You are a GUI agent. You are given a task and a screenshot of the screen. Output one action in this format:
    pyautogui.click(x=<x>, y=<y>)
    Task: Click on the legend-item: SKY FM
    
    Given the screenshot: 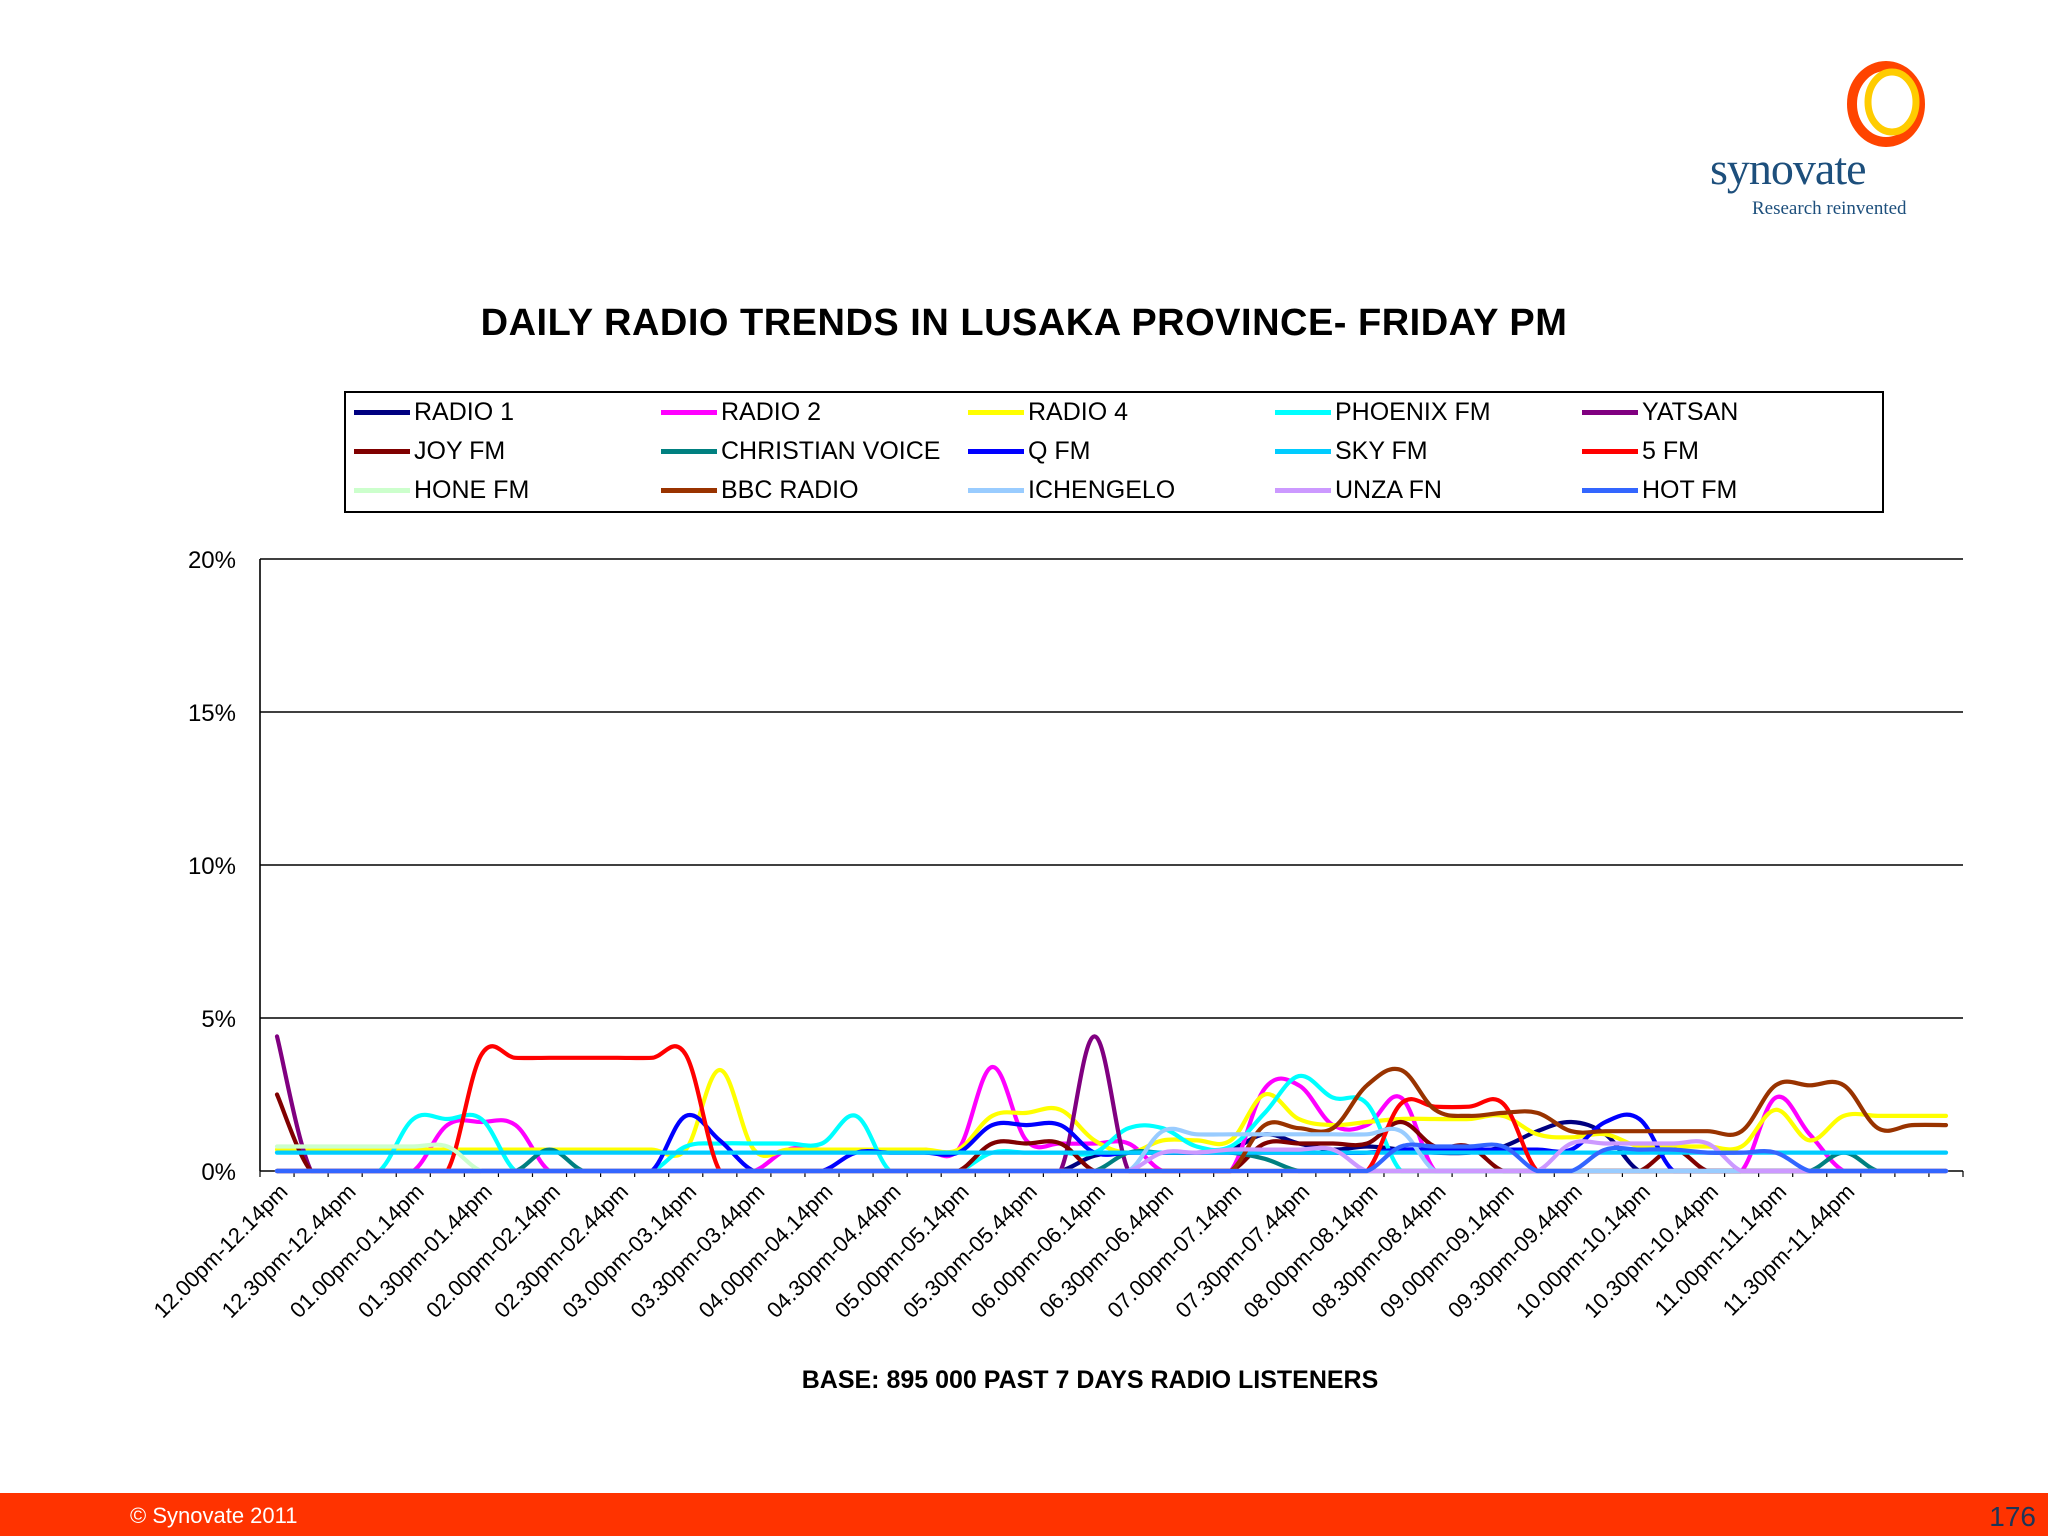 What is the action you would take?
    pyautogui.click(x=1351, y=451)
    